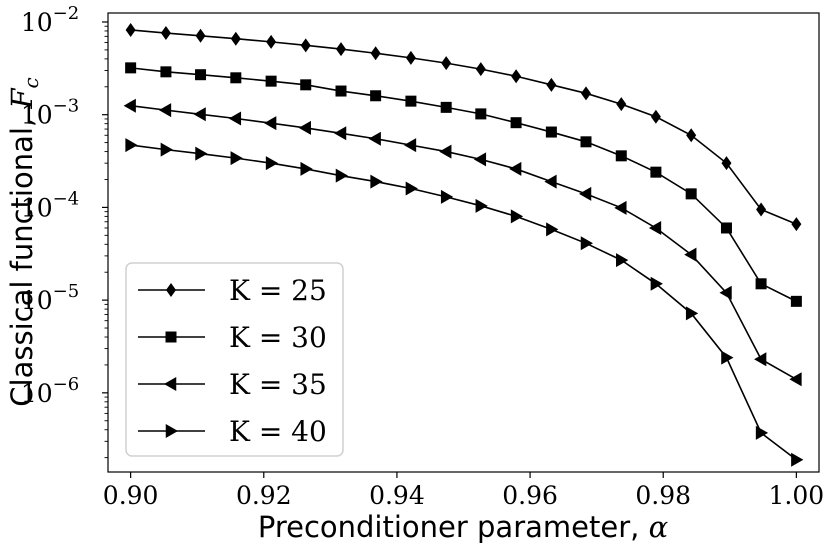 This screenshot has width=830, height=554. What do you see at coordinates (463, 491) in the screenshot?
I see `x-axis: 0.90 0.92 0.94 0.96 0.98 1.00` at bounding box center [463, 491].